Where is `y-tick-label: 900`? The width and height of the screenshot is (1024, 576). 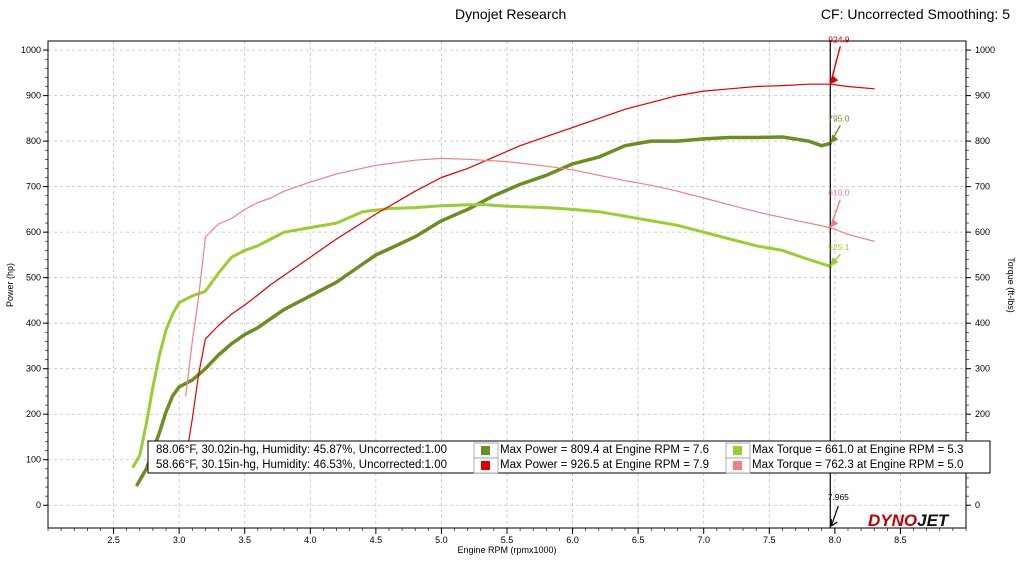
y-tick-label: 900 is located at coordinates (33, 96).